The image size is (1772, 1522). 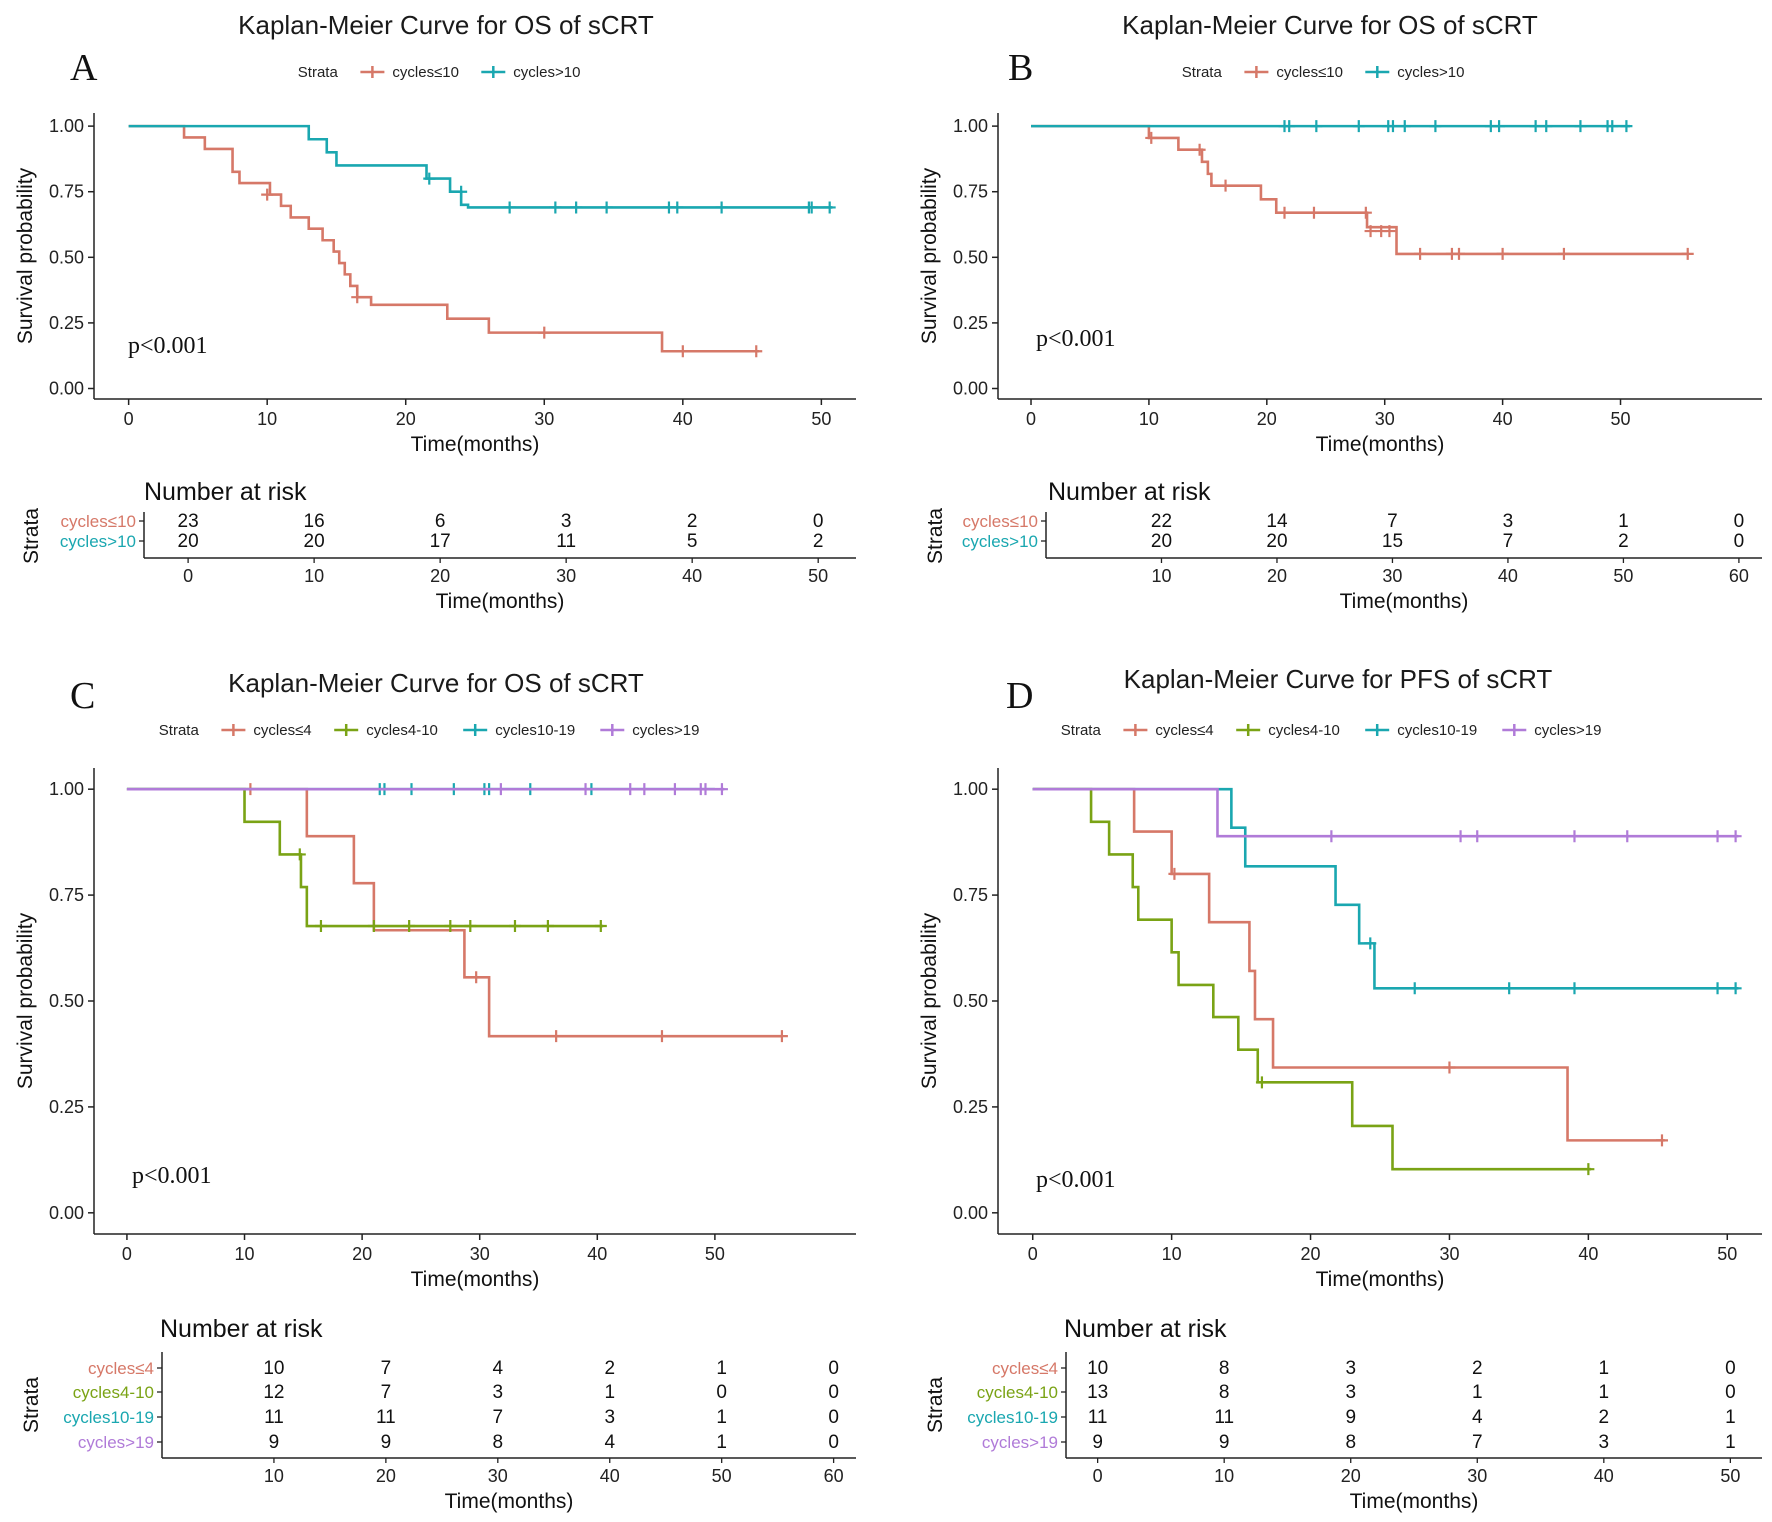 What do you see at coordinates (1449, 1254) in the screenshot?
I see `x-tick-label: 30` at bounding box center [1449, 1254].